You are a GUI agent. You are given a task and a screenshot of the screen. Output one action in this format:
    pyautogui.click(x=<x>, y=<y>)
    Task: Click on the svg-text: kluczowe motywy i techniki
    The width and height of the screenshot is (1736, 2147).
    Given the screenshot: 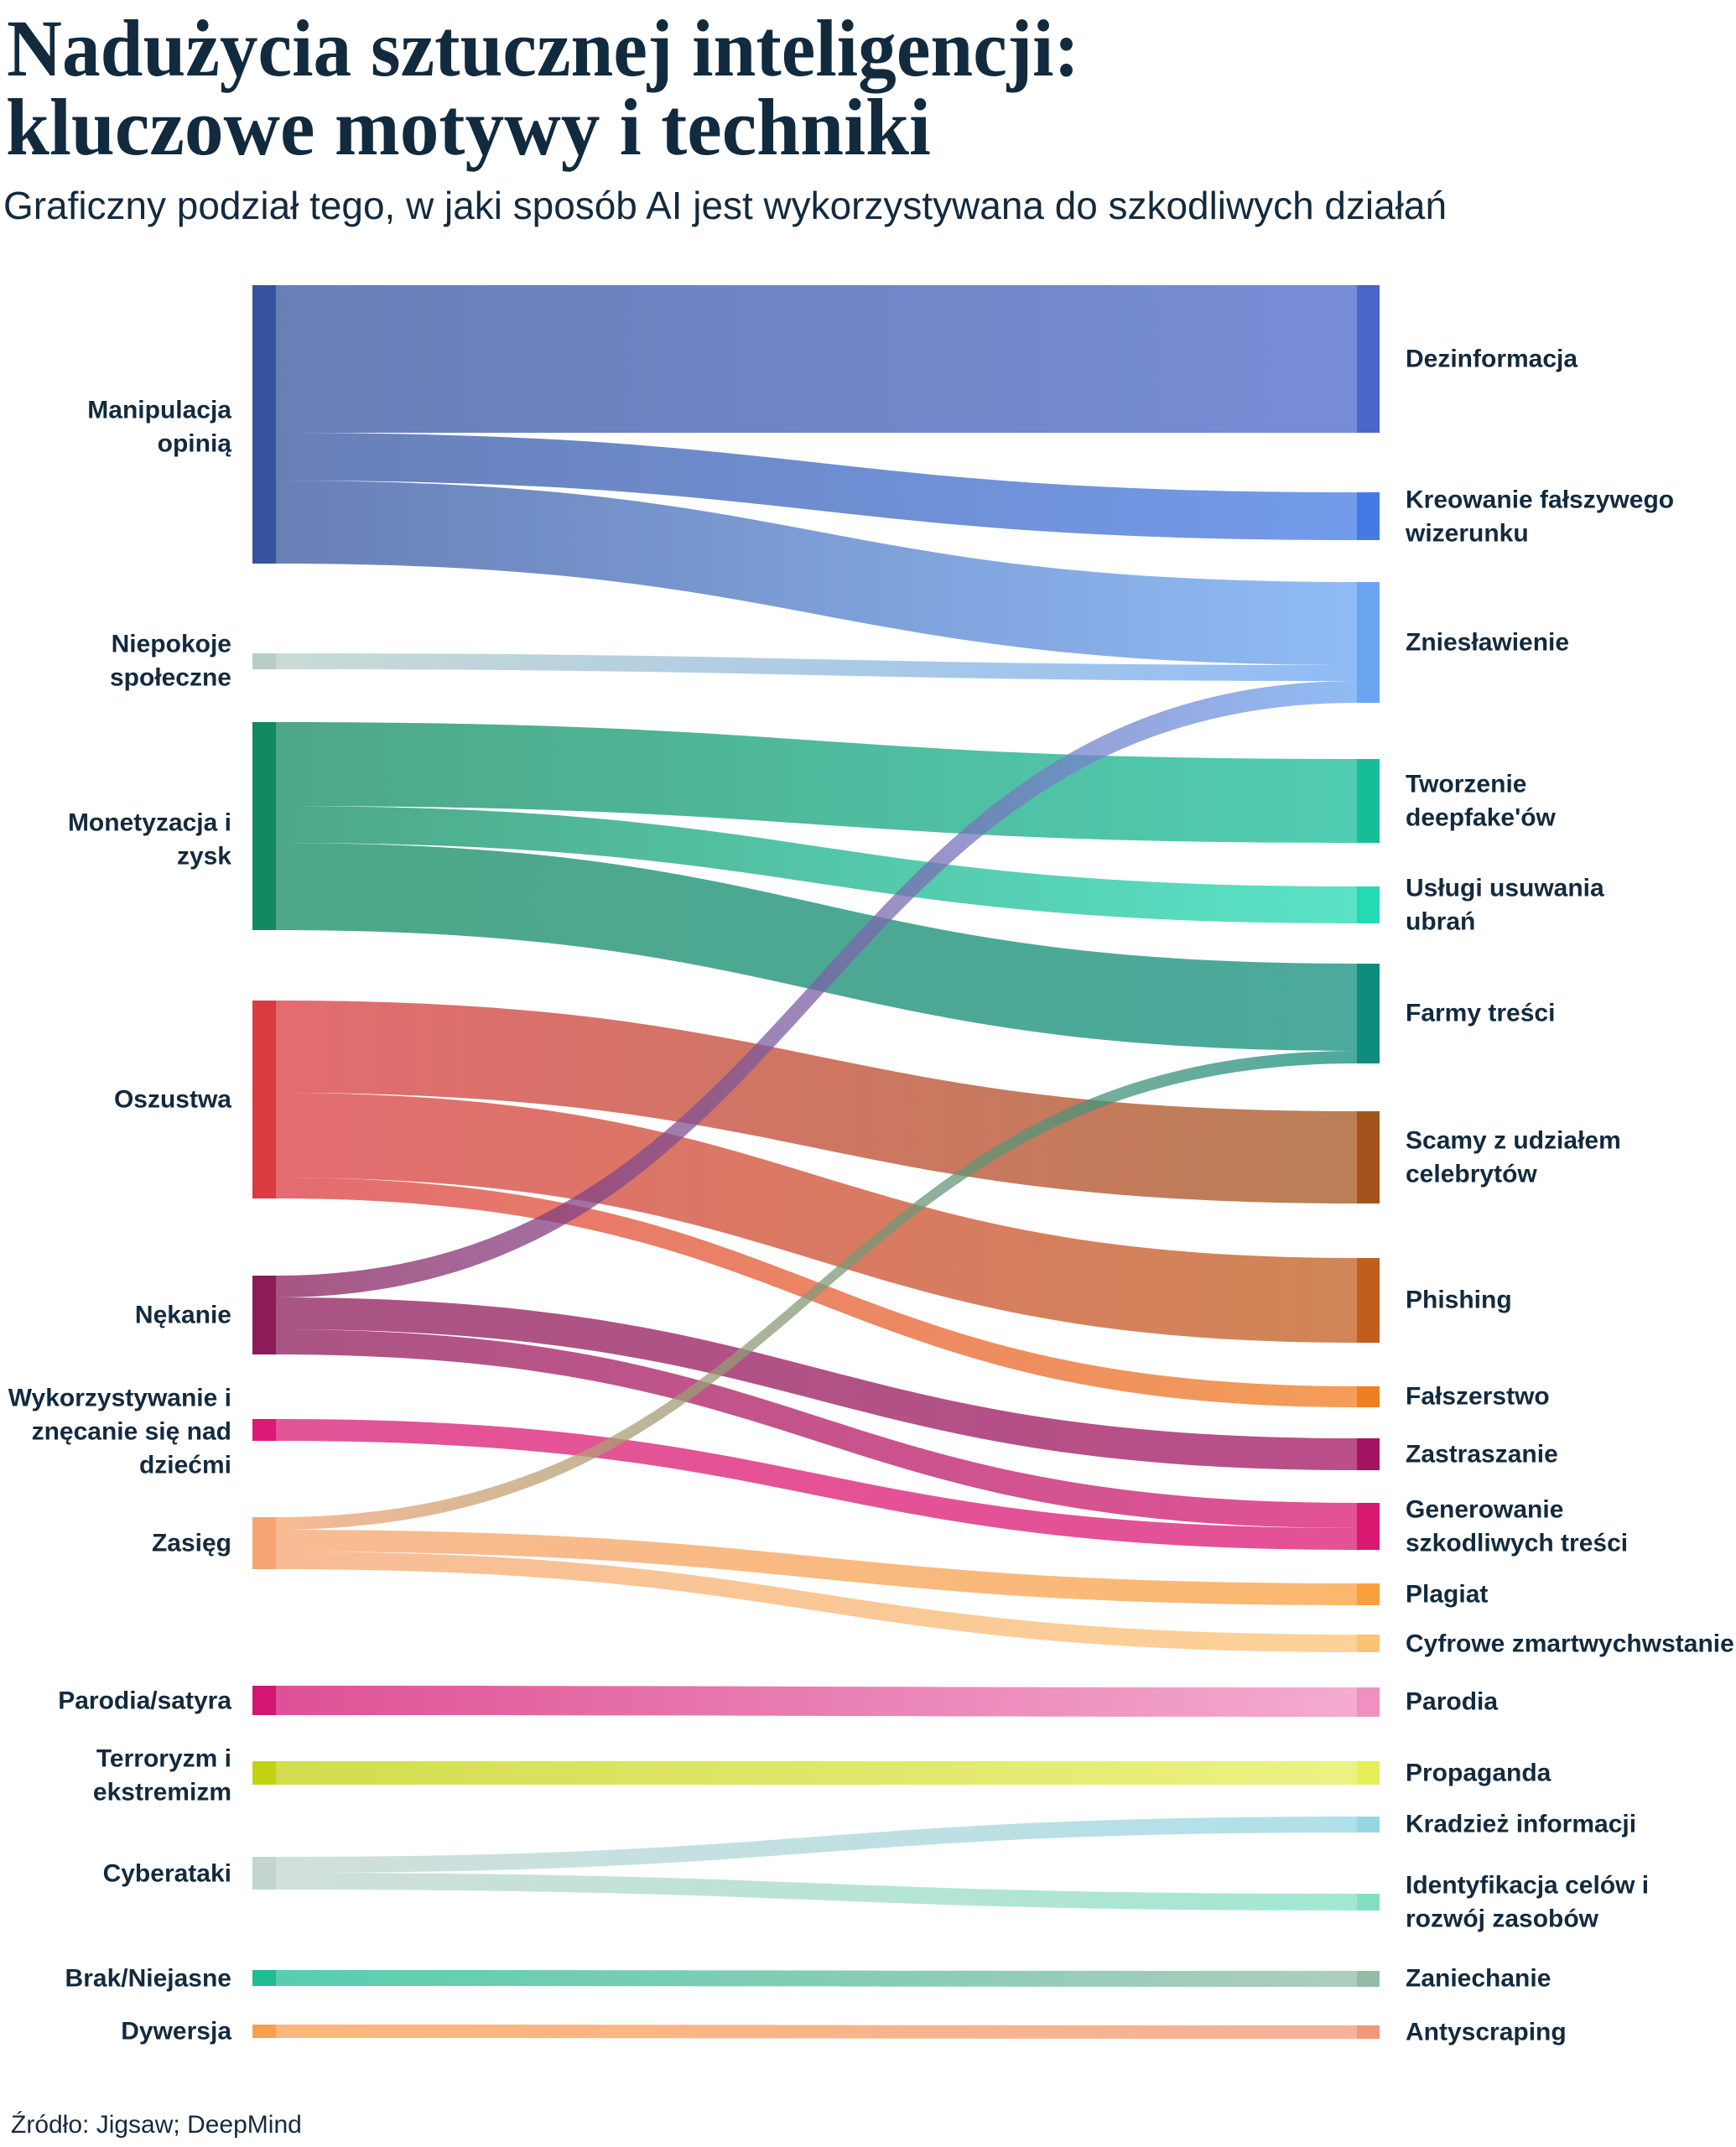 What is the action you would take?
    pyautogui.click(x=468, y=127)
    